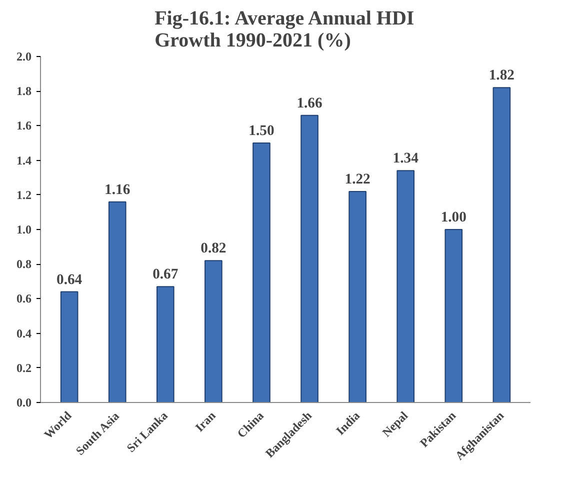 The height and width of the screenshot is (486, 576). I want to click on y-tick-label: 0.6, so click(24, 299).